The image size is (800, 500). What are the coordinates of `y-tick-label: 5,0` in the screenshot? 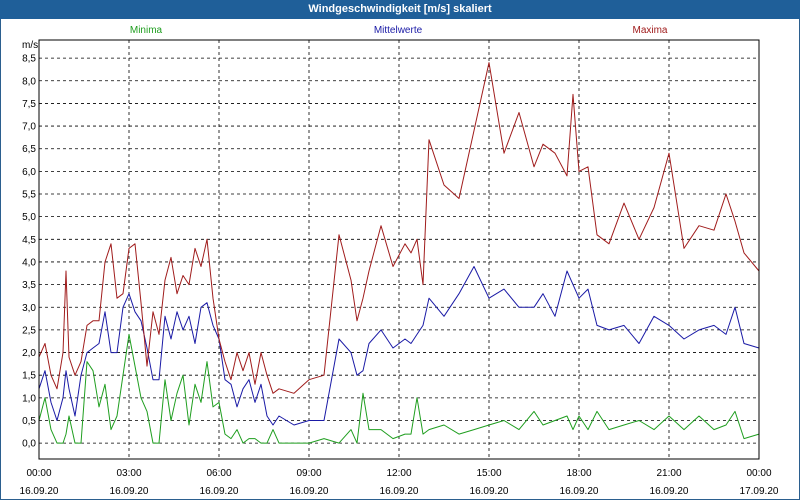 It's located at (29, 217).